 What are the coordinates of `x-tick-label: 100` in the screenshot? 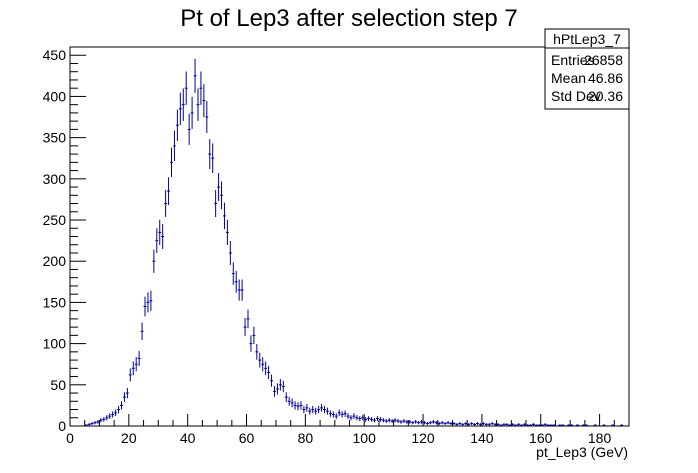 It's located at (365, 438).